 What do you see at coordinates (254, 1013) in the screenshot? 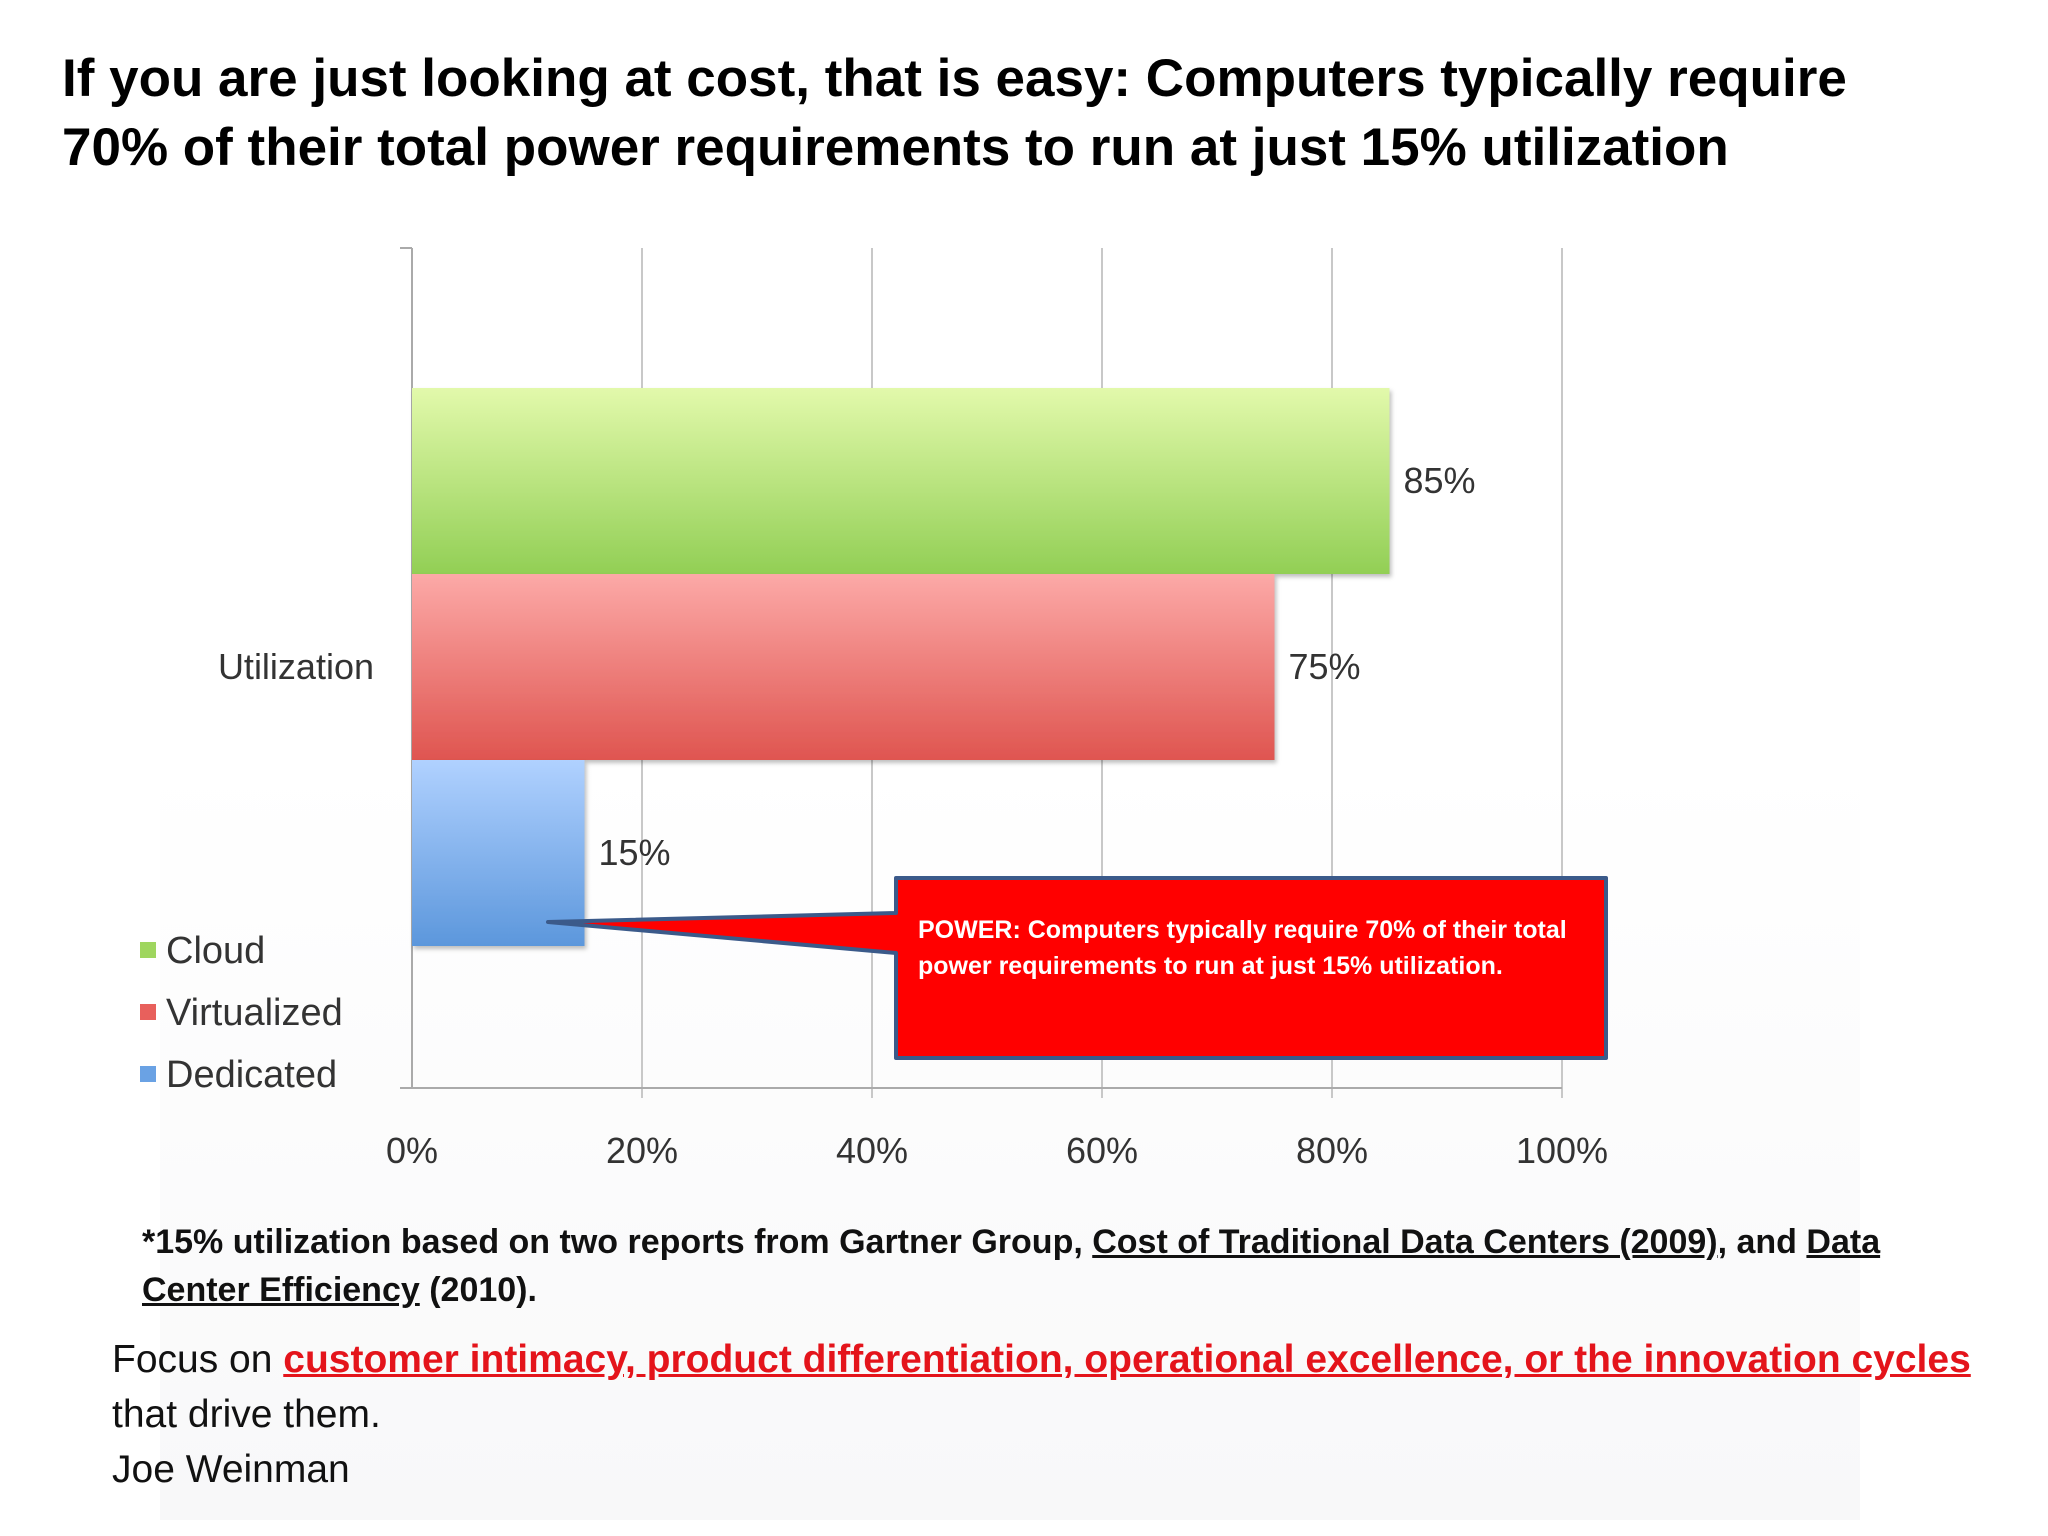
I see `legend-label-virtualized: Virtualized` at bounding box center [254, 1013].